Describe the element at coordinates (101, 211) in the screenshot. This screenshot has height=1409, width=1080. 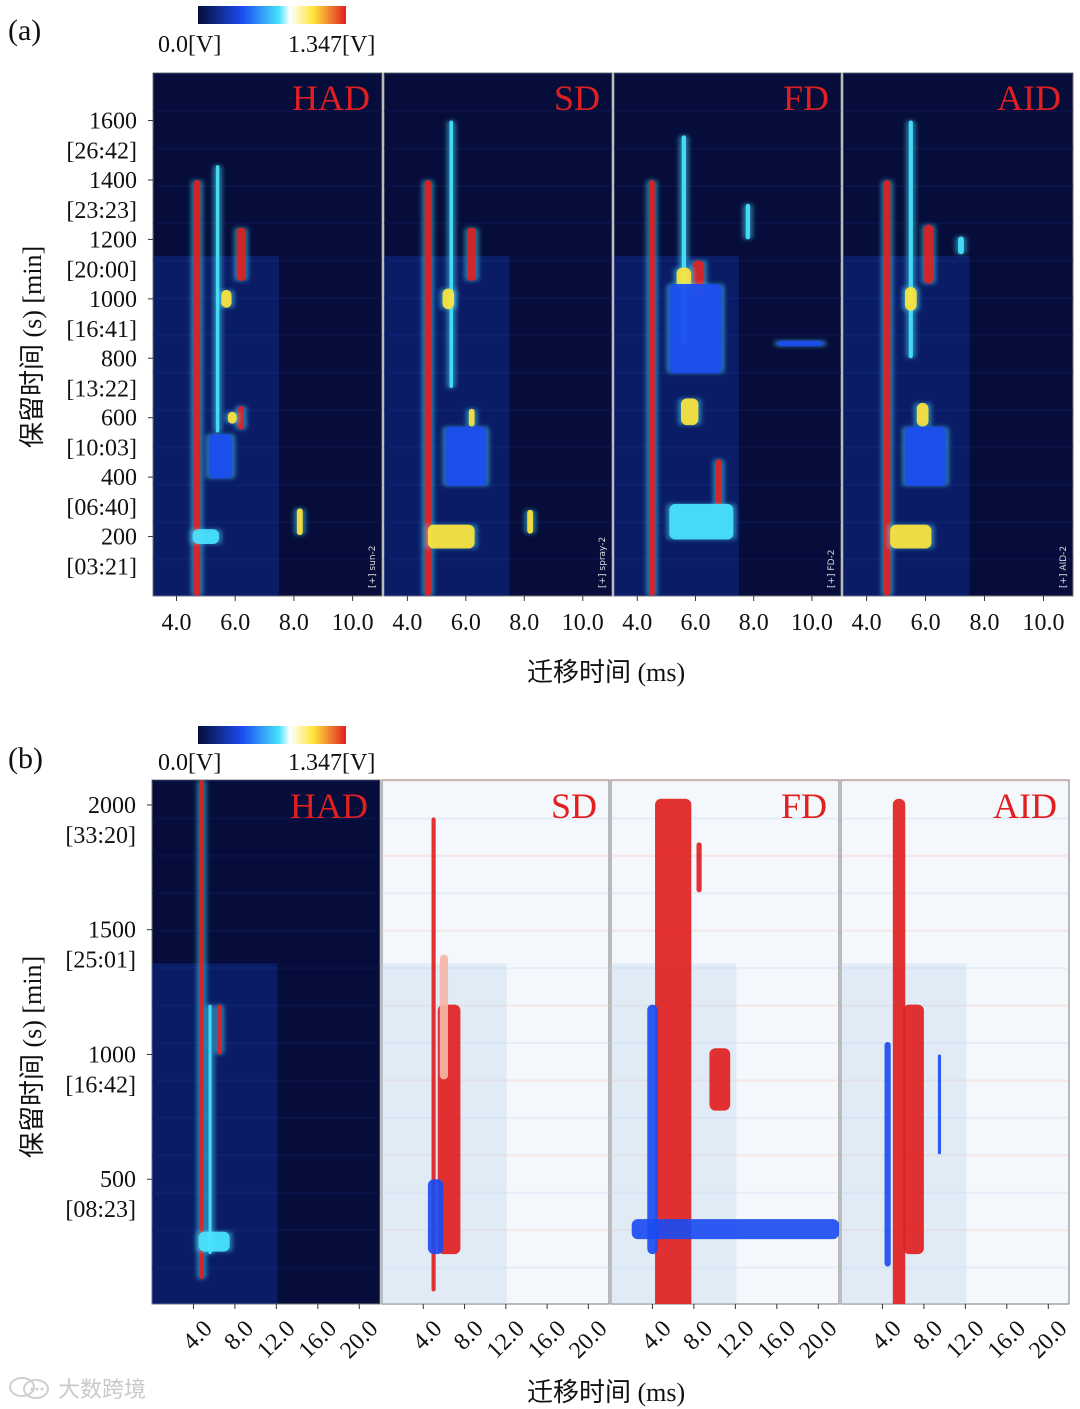
I see `y-tick-sublabel: [23:23]` at that location.